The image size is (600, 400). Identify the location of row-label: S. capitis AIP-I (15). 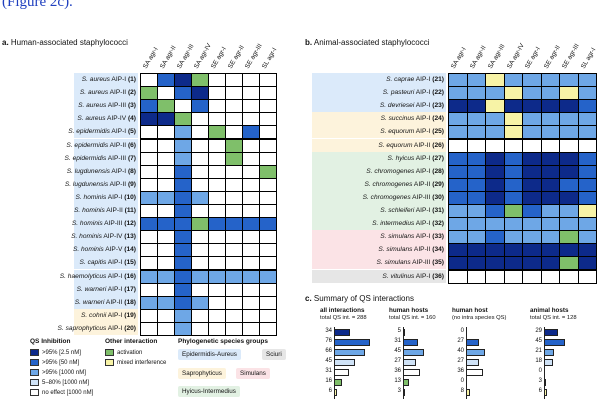
(107, 263).